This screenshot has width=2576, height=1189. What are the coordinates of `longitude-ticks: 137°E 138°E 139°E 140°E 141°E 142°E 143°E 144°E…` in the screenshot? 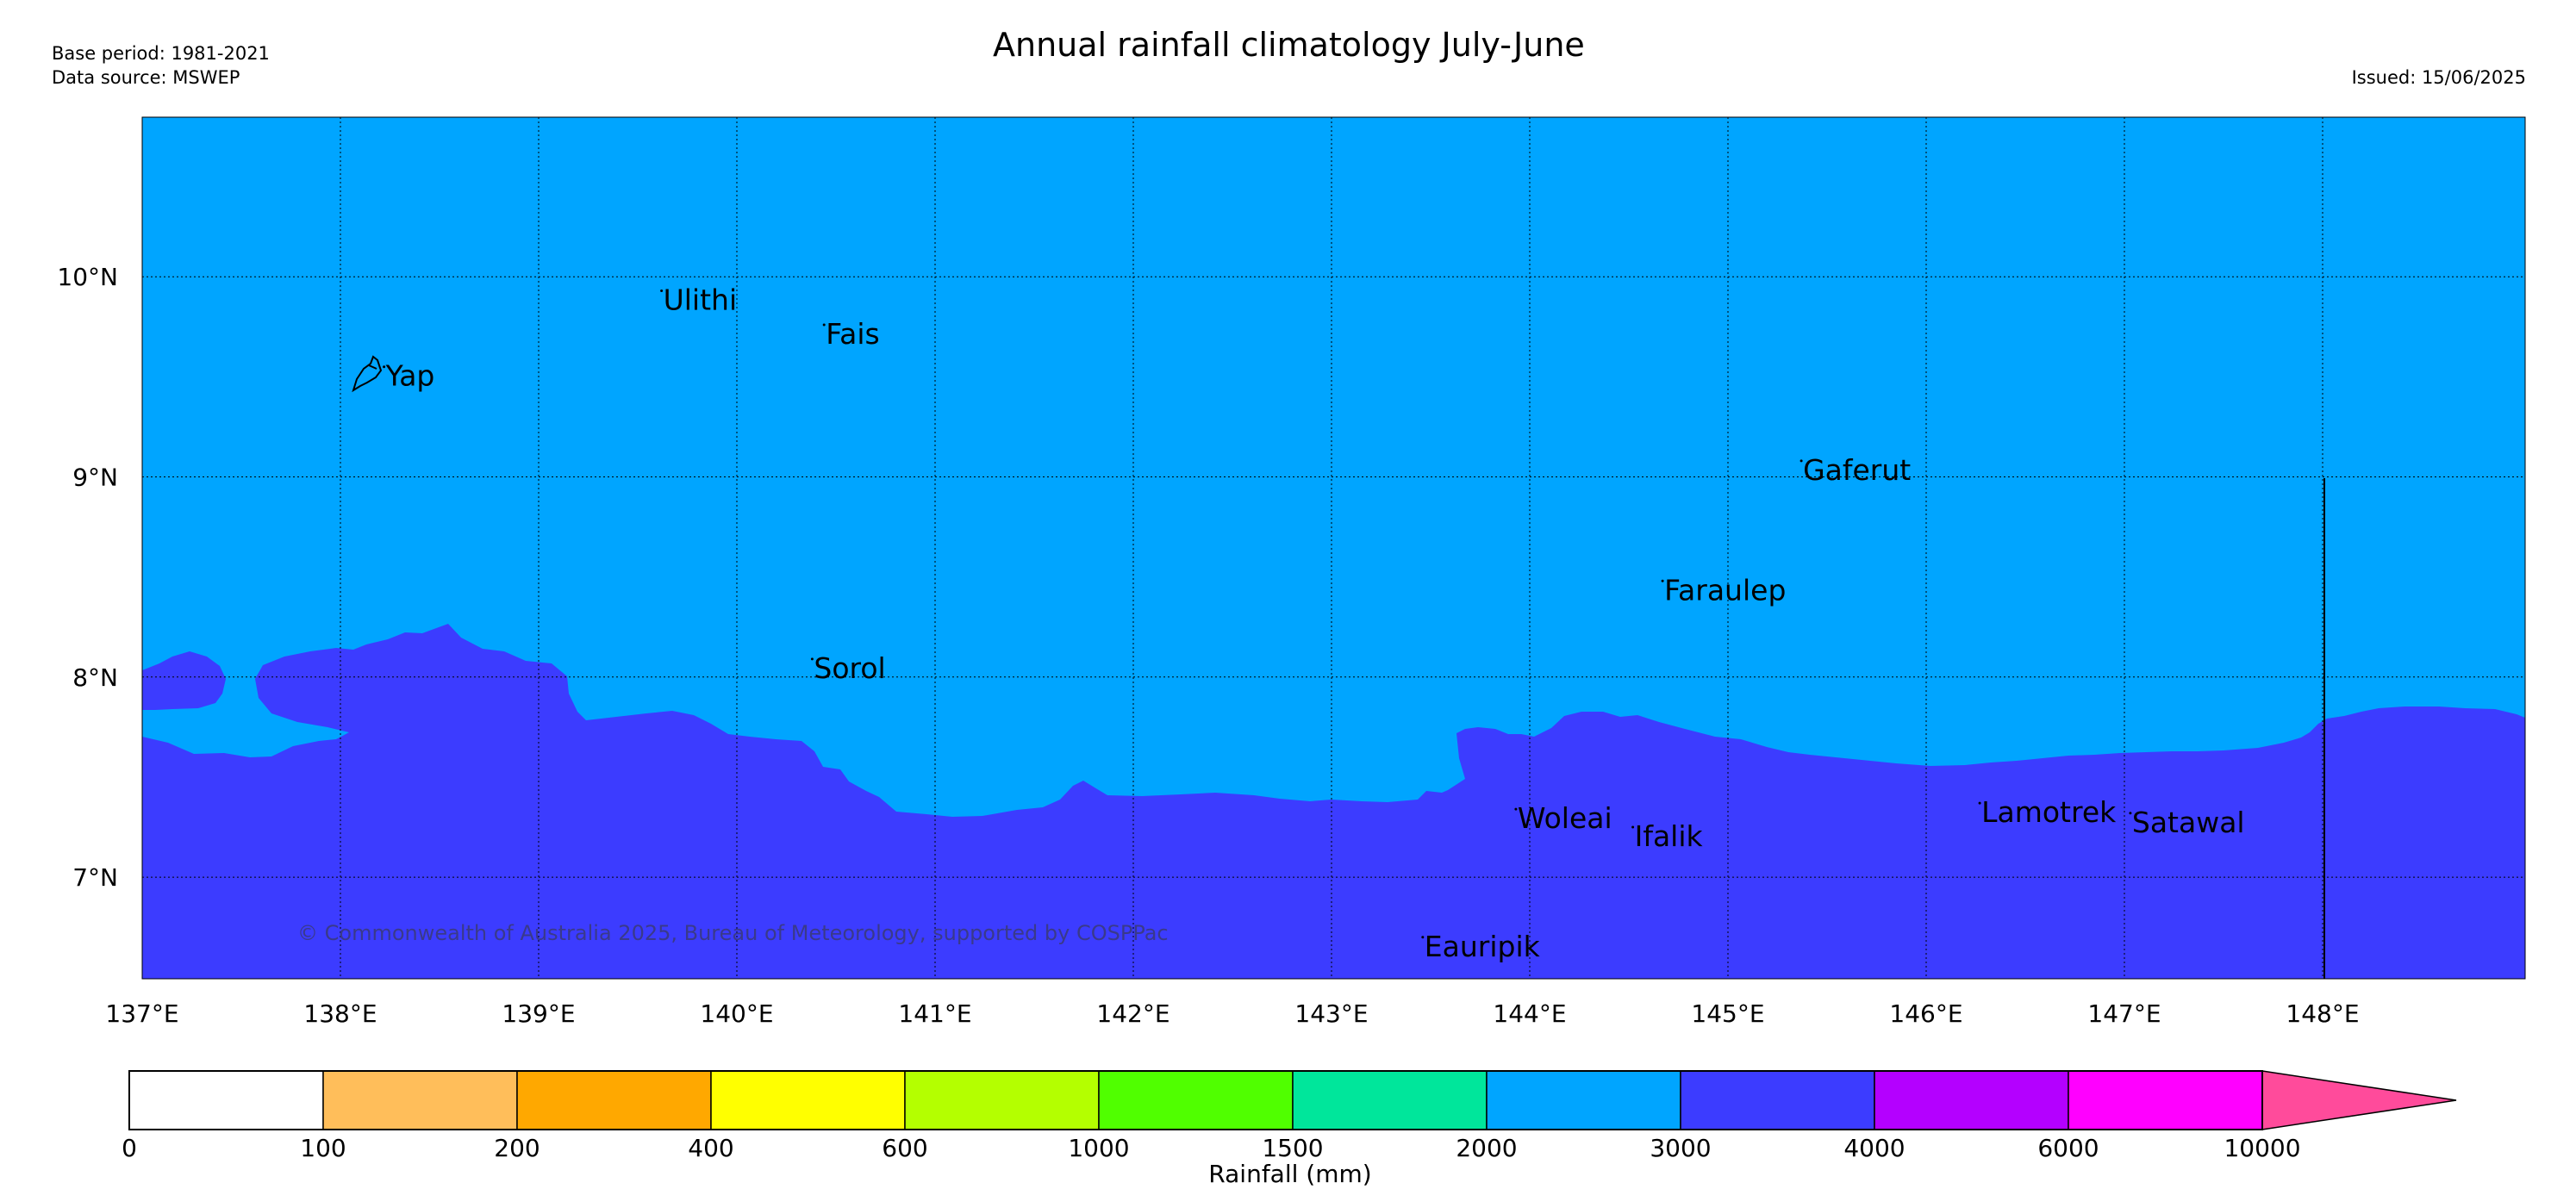 It's located at (1232, 1014).